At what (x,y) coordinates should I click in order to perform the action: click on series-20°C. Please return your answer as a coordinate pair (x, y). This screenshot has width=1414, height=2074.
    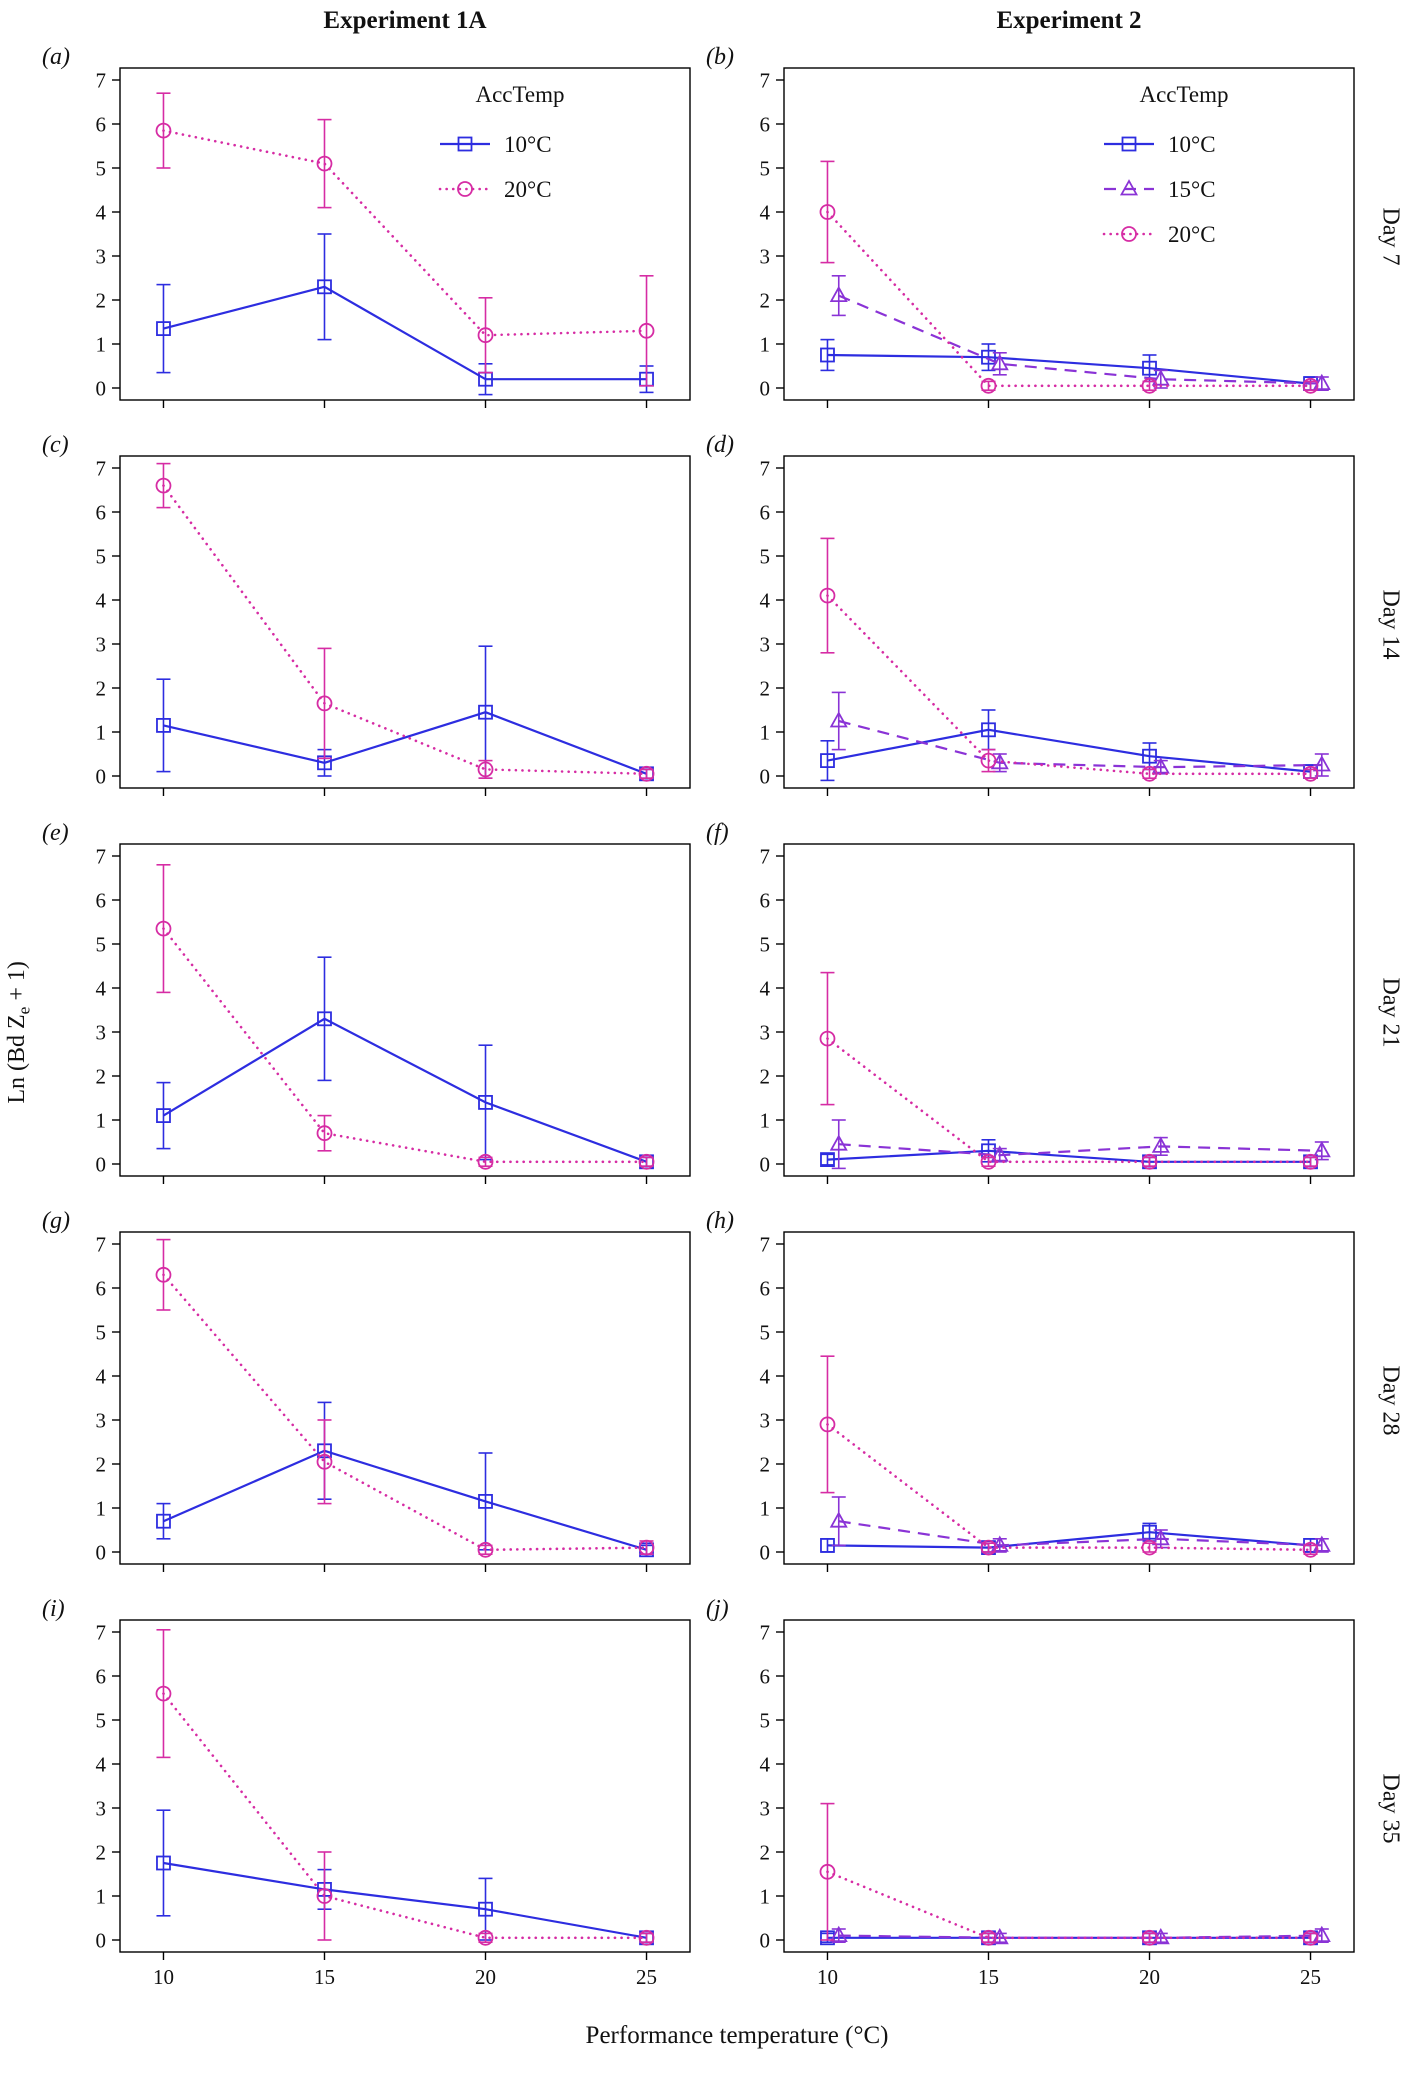
    Looking at the image, I should click on (1069, 659).